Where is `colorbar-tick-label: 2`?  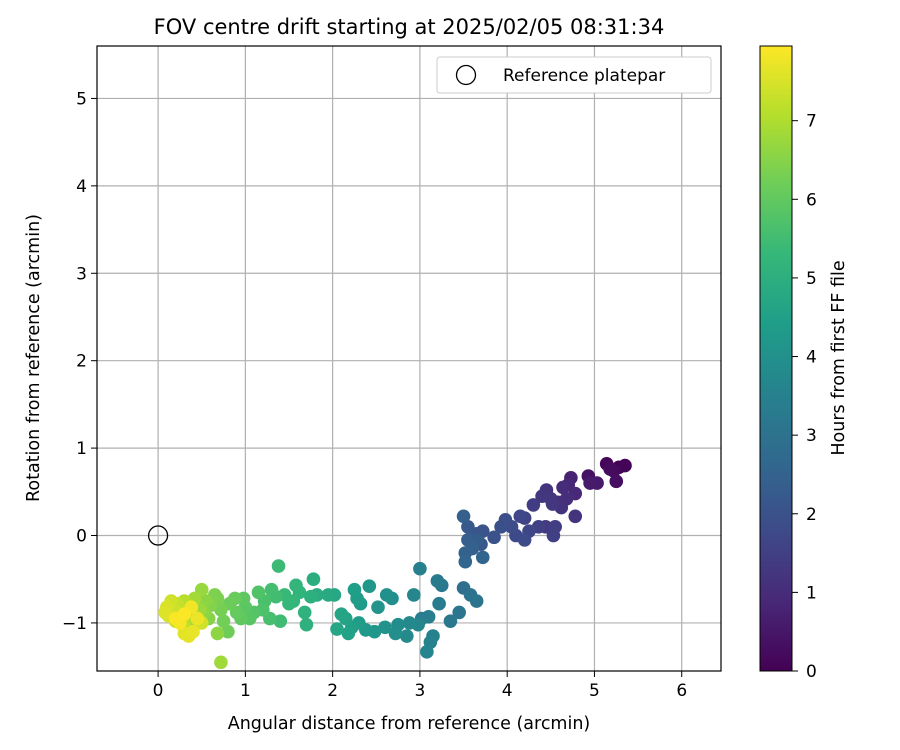 colorbar-tick-label: 2 is located at coordinates (811, 515).